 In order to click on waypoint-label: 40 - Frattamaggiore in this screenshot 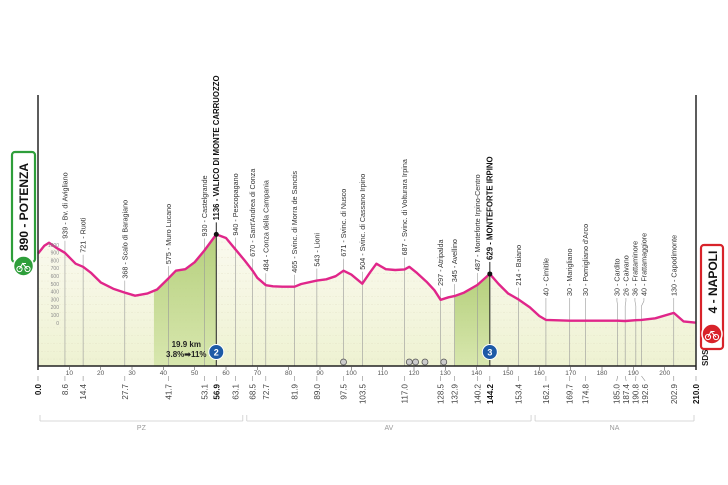, I will do `click(643, 264)`.